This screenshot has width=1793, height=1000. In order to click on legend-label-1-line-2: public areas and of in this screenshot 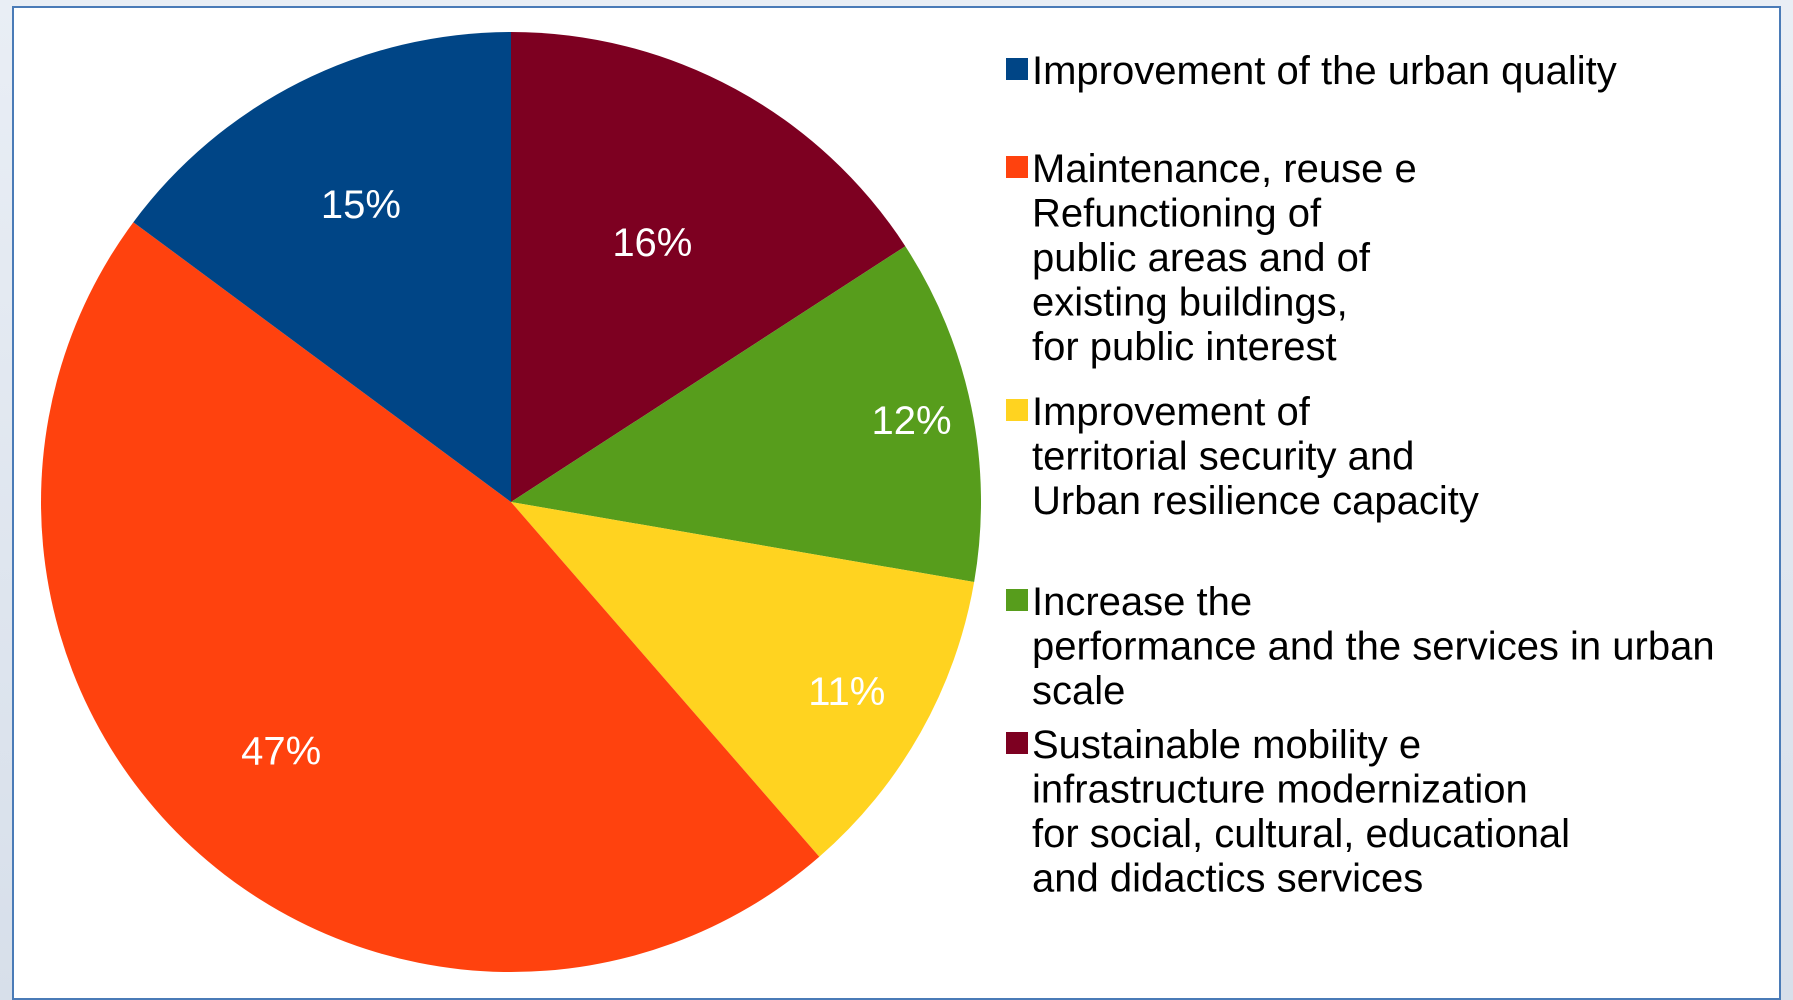, I will do `click(1201, 258)`.